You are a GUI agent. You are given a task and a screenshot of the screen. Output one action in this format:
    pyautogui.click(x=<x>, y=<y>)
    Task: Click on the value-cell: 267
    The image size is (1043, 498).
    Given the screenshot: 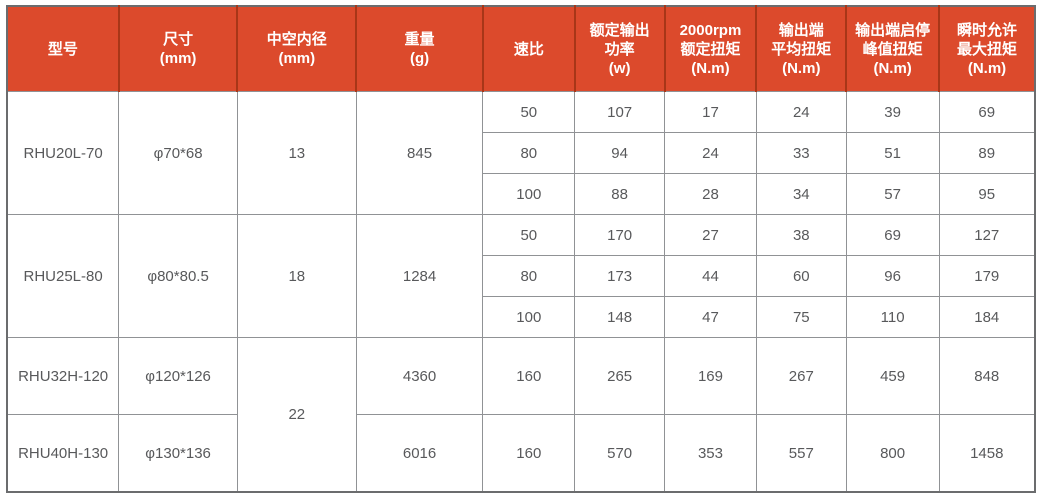 What is the action you would take?
    pyautogui.click(x=801, y=376)
    